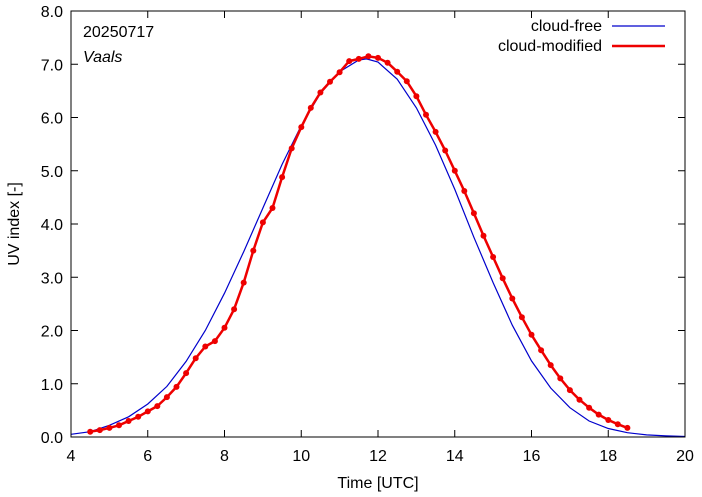  Describe the element at coordinates (378, 456) in the screenshot. I see `x-tick-label: 12` at that location.